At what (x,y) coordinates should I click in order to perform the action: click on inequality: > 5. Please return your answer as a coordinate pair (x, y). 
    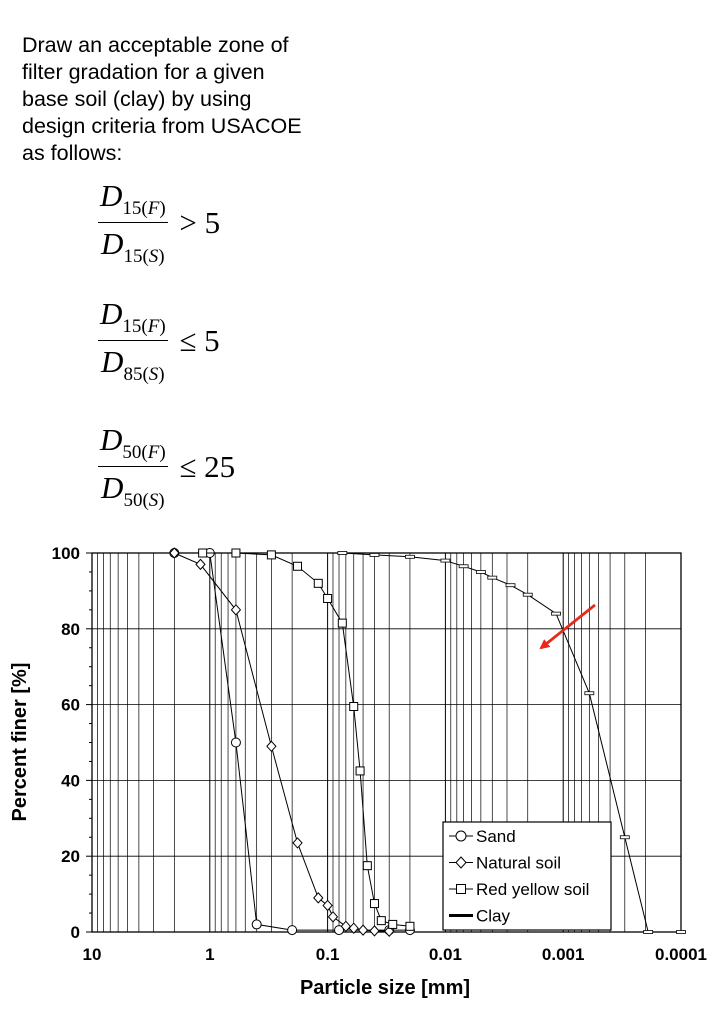
    Looking at the image, I should click on (199, 223).